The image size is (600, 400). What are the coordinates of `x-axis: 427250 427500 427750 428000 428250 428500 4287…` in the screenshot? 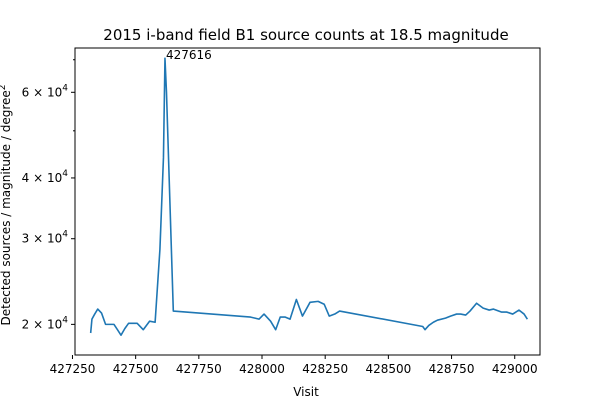 It's located at (294, 365).